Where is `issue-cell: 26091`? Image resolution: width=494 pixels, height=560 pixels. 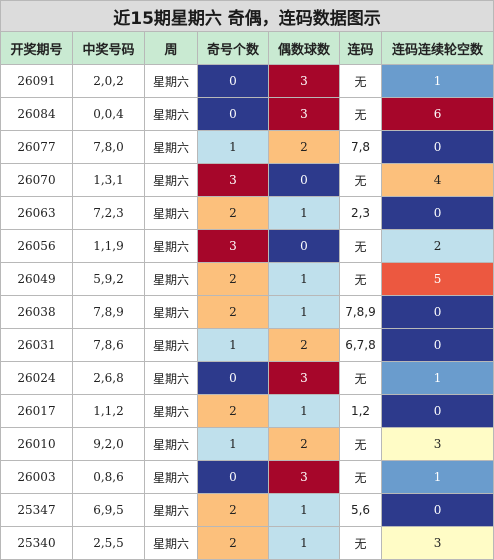 issue-cell: 26091 is located at coordinates (36, 81).